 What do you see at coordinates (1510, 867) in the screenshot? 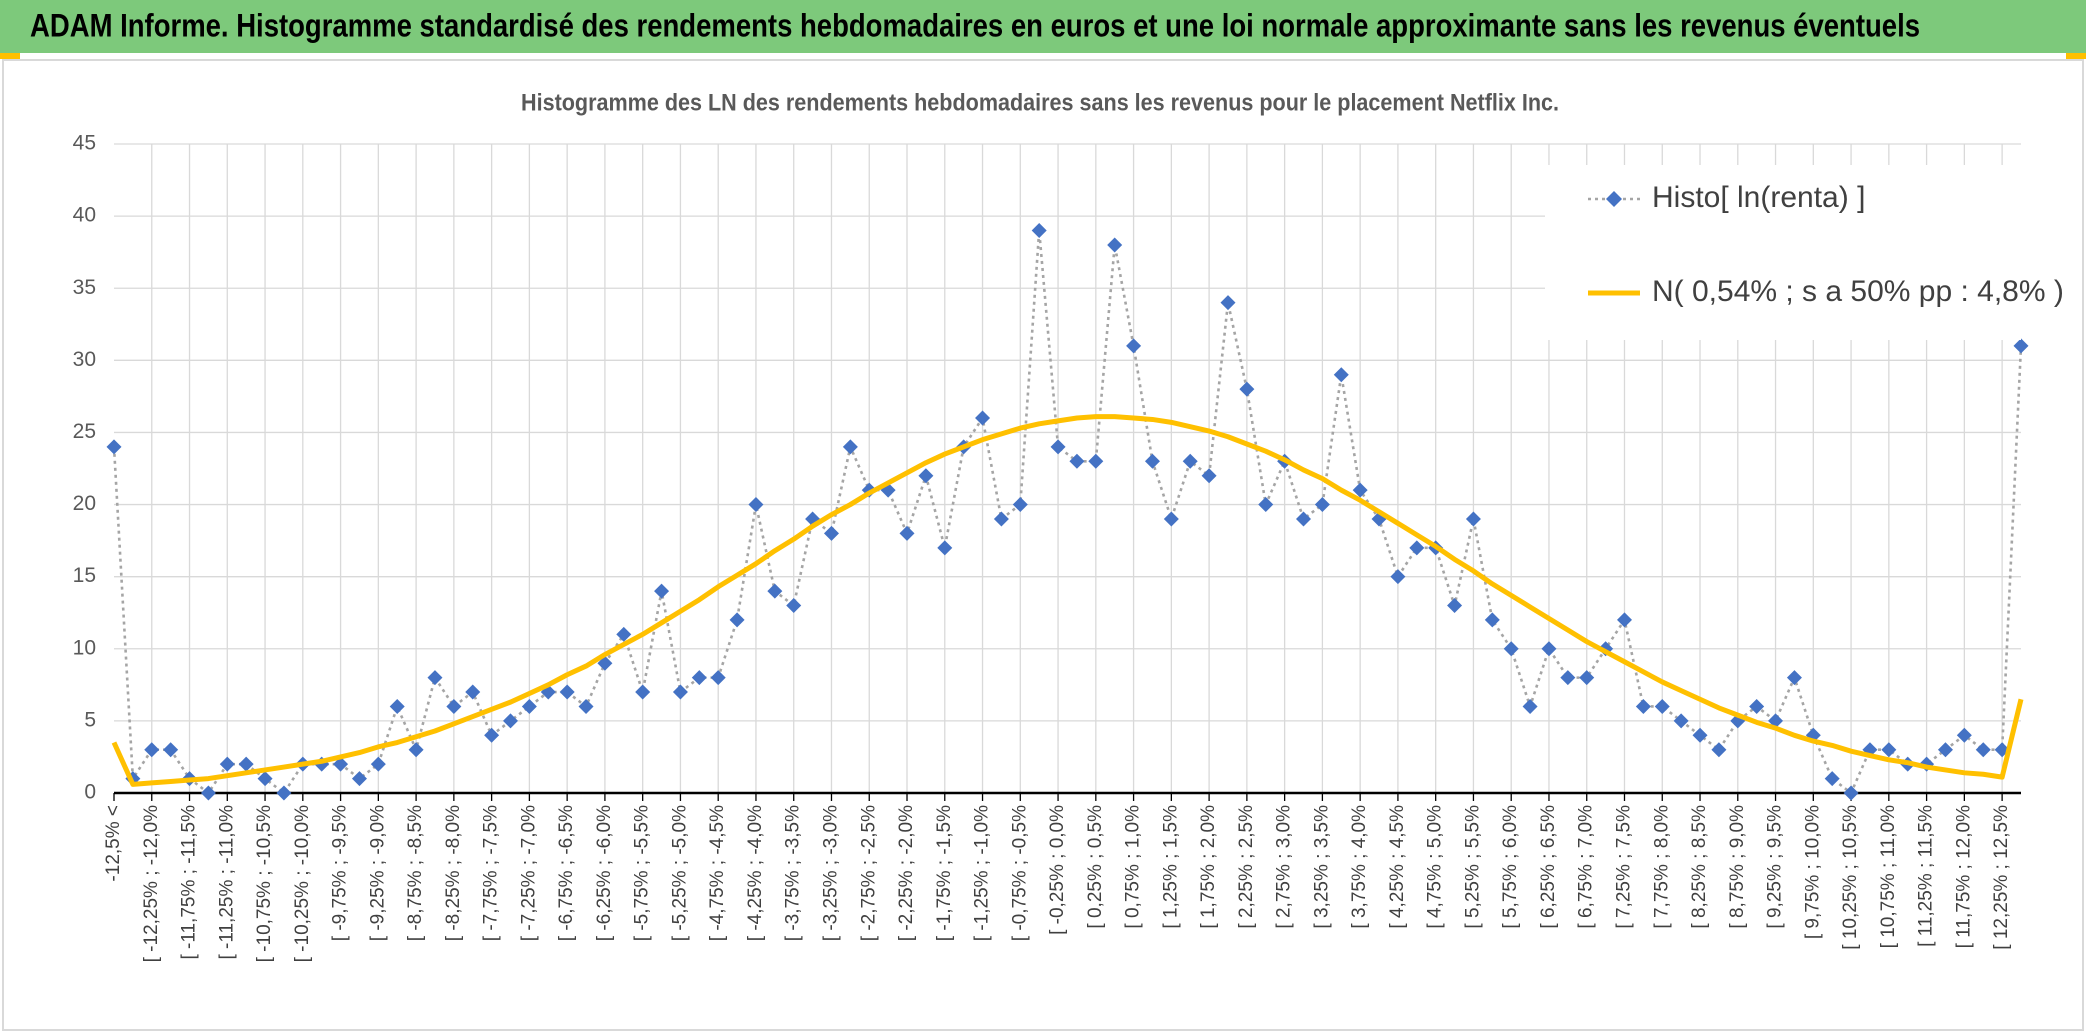
I see `x-tick-label: [ 5,75% ; 6,0%` at bounding box center [1510, 867].